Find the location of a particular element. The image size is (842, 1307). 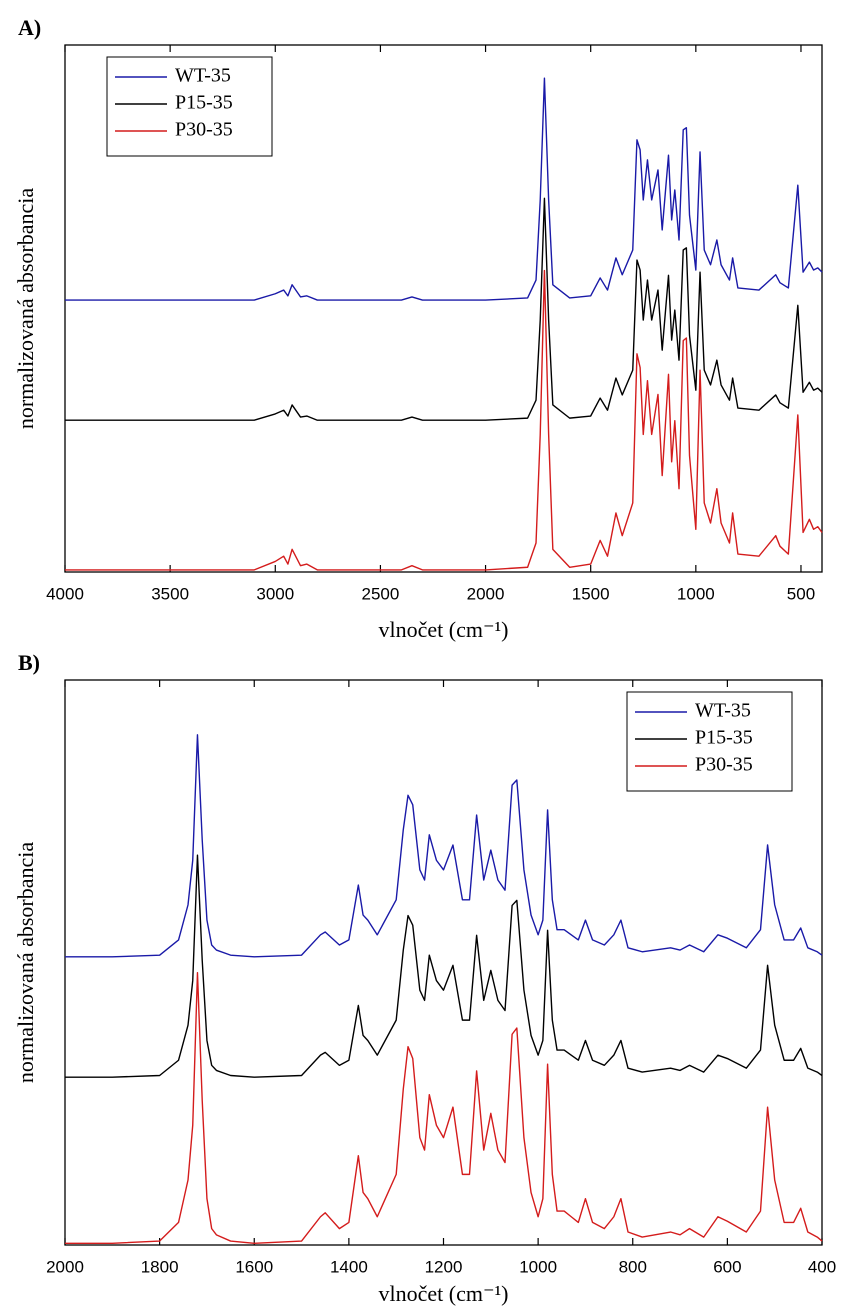

x-tick-label: 4000 is located at coordinates (65, 593).